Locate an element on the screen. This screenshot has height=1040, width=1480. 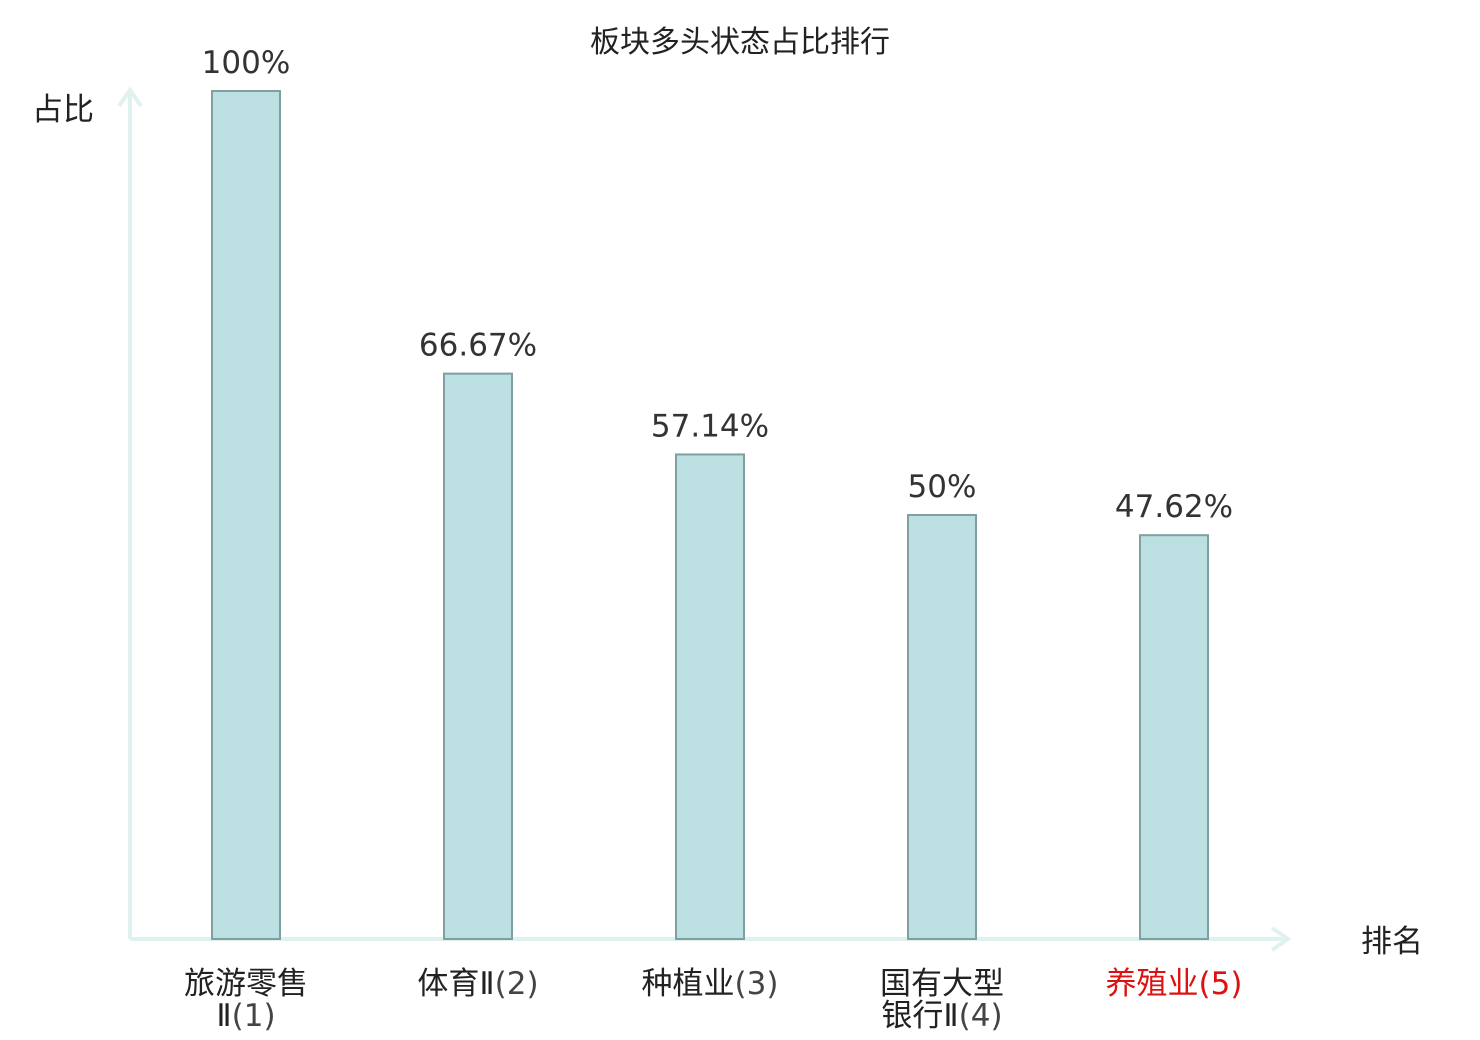
x-tick-label: 体育Ⅱ(2) is located at coordinates (477, 984).